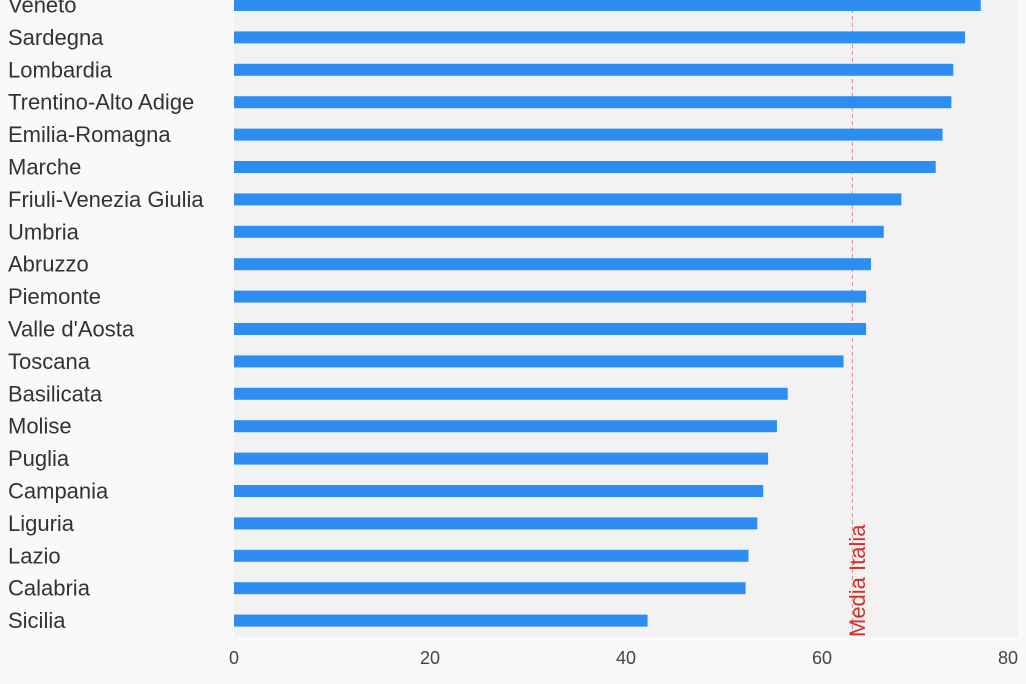 Image resolution: width=1026 pixels, height=684 pixels. I want to click on bar-veneto, so click(607, 5).